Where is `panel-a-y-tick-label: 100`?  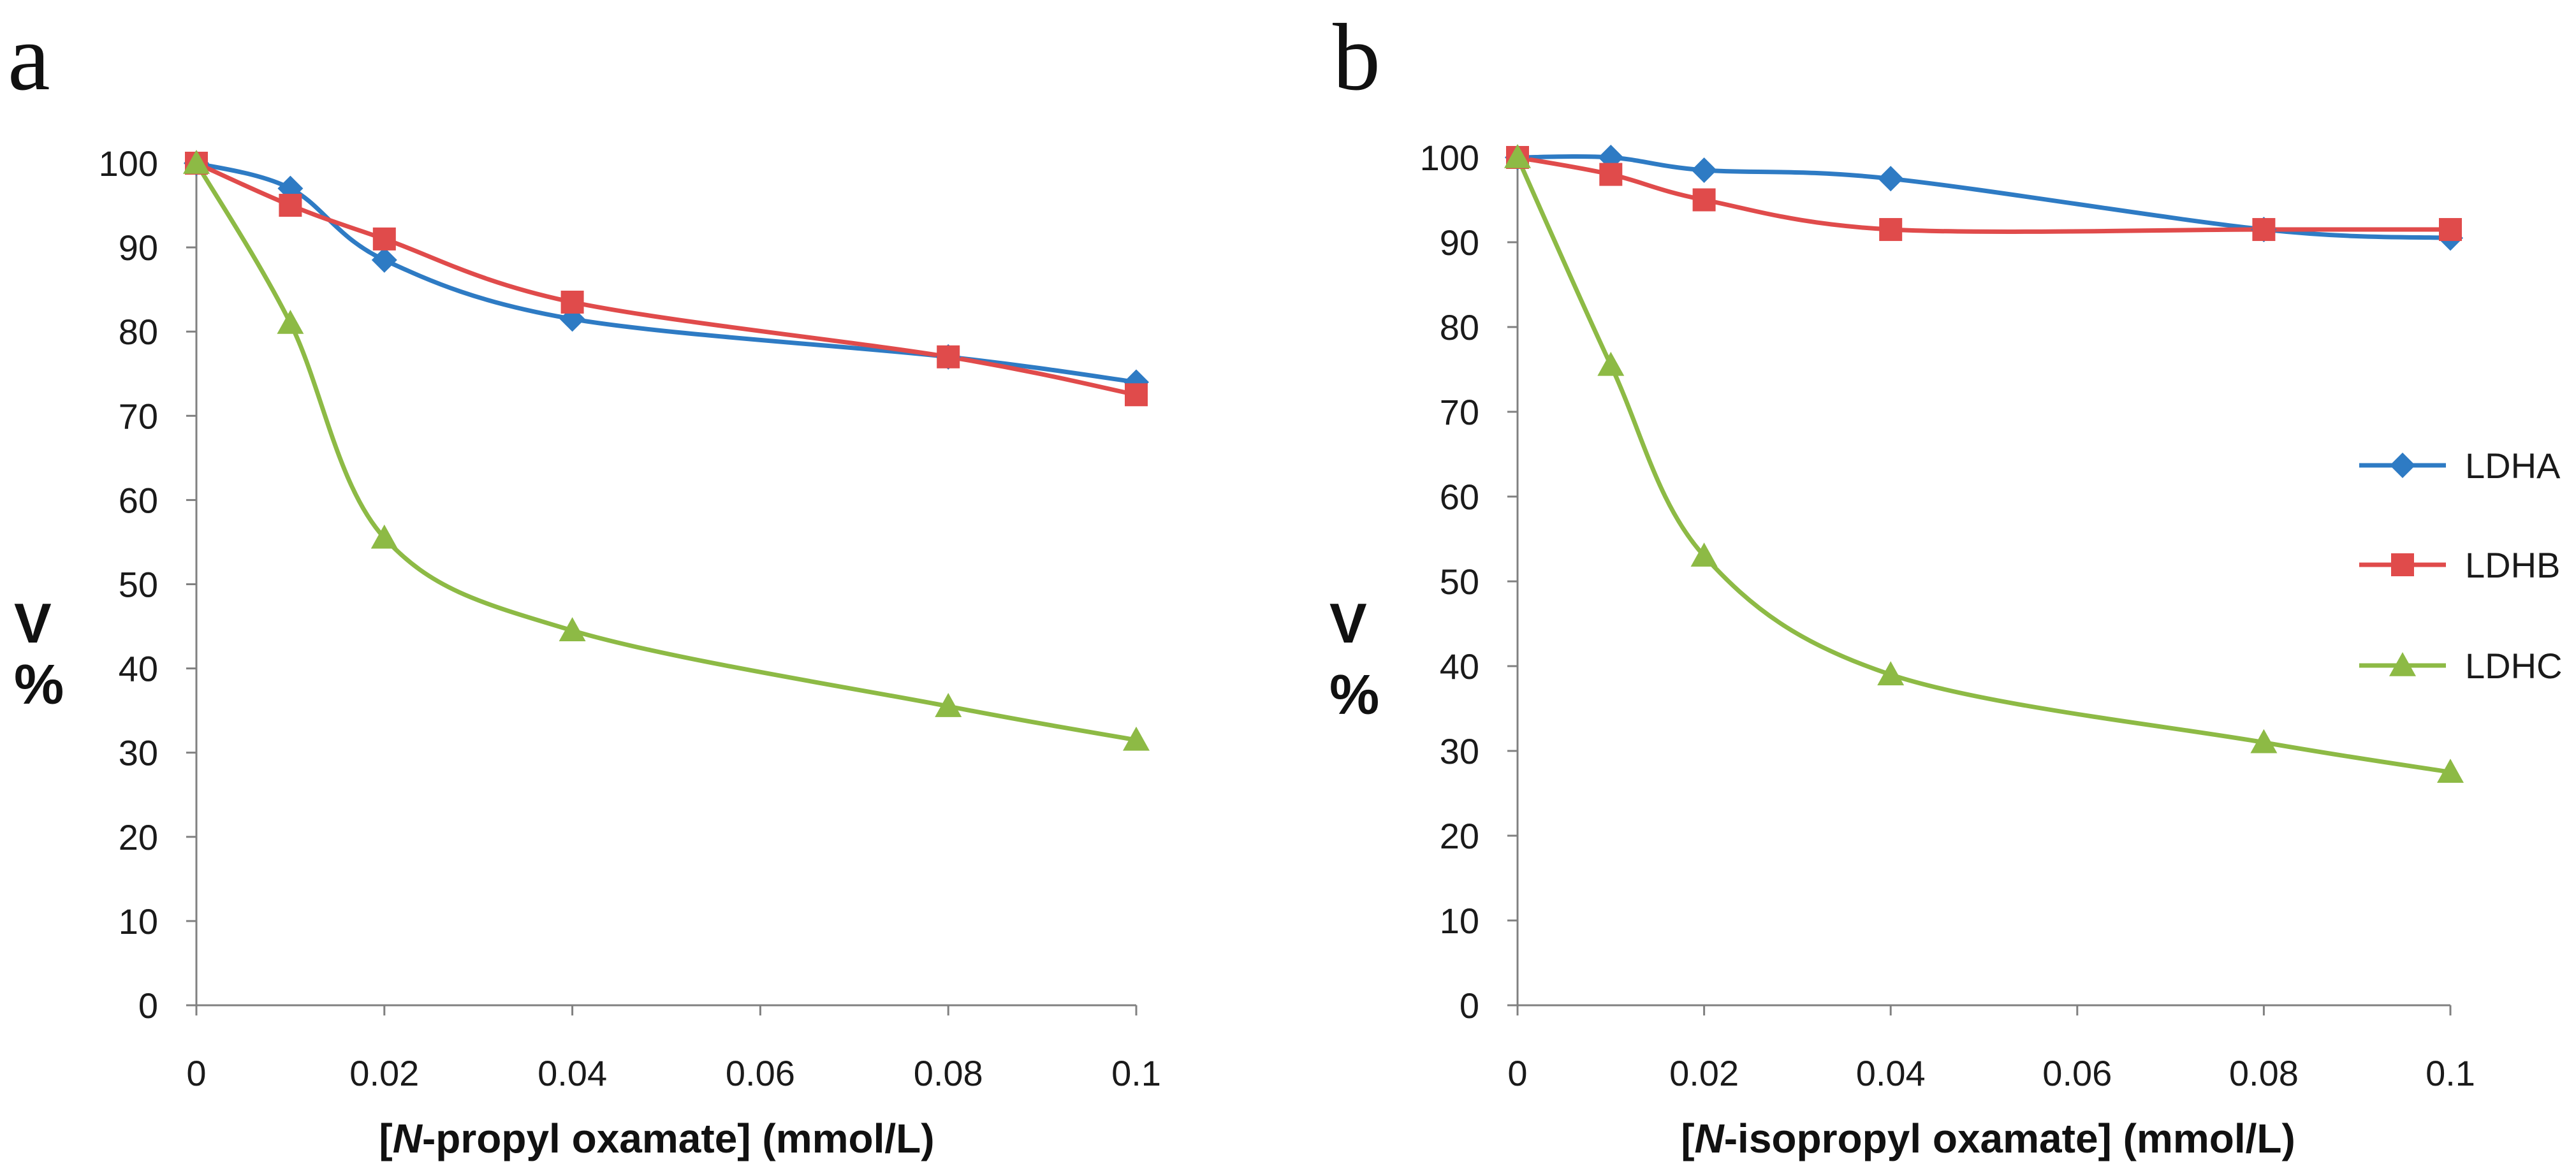 panel-a-y-tick-label: 100 is located at coordinates (128, 163).